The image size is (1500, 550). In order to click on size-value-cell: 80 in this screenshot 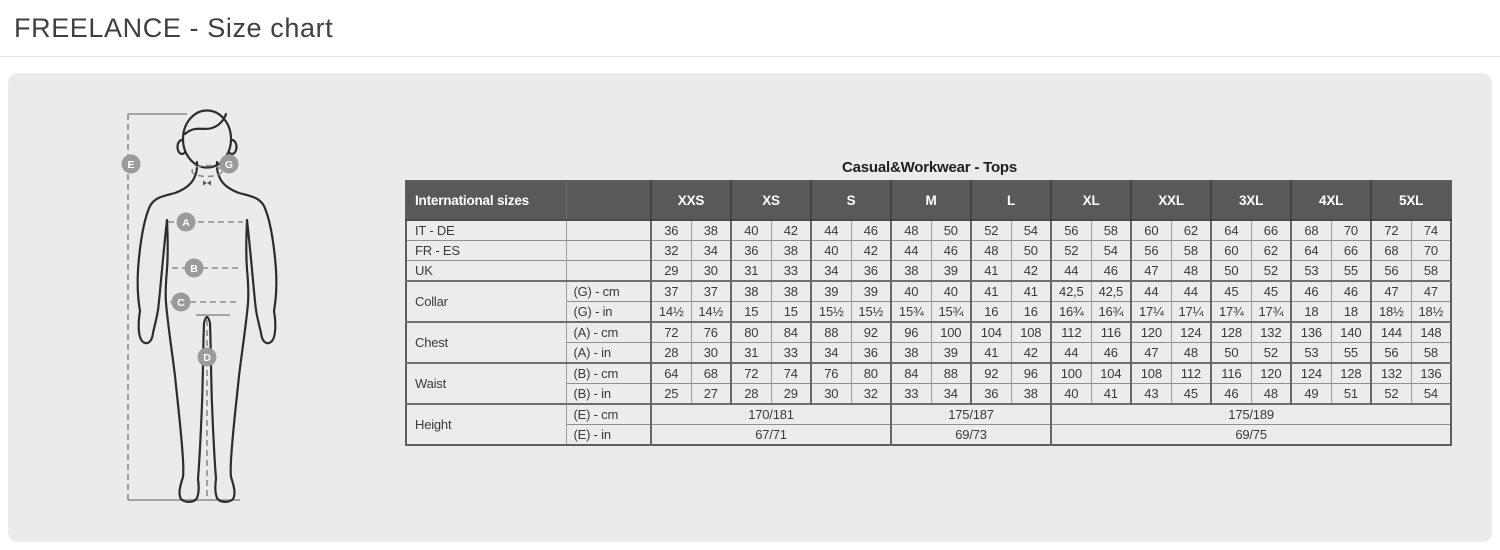, I will do `click(751, 332)`.